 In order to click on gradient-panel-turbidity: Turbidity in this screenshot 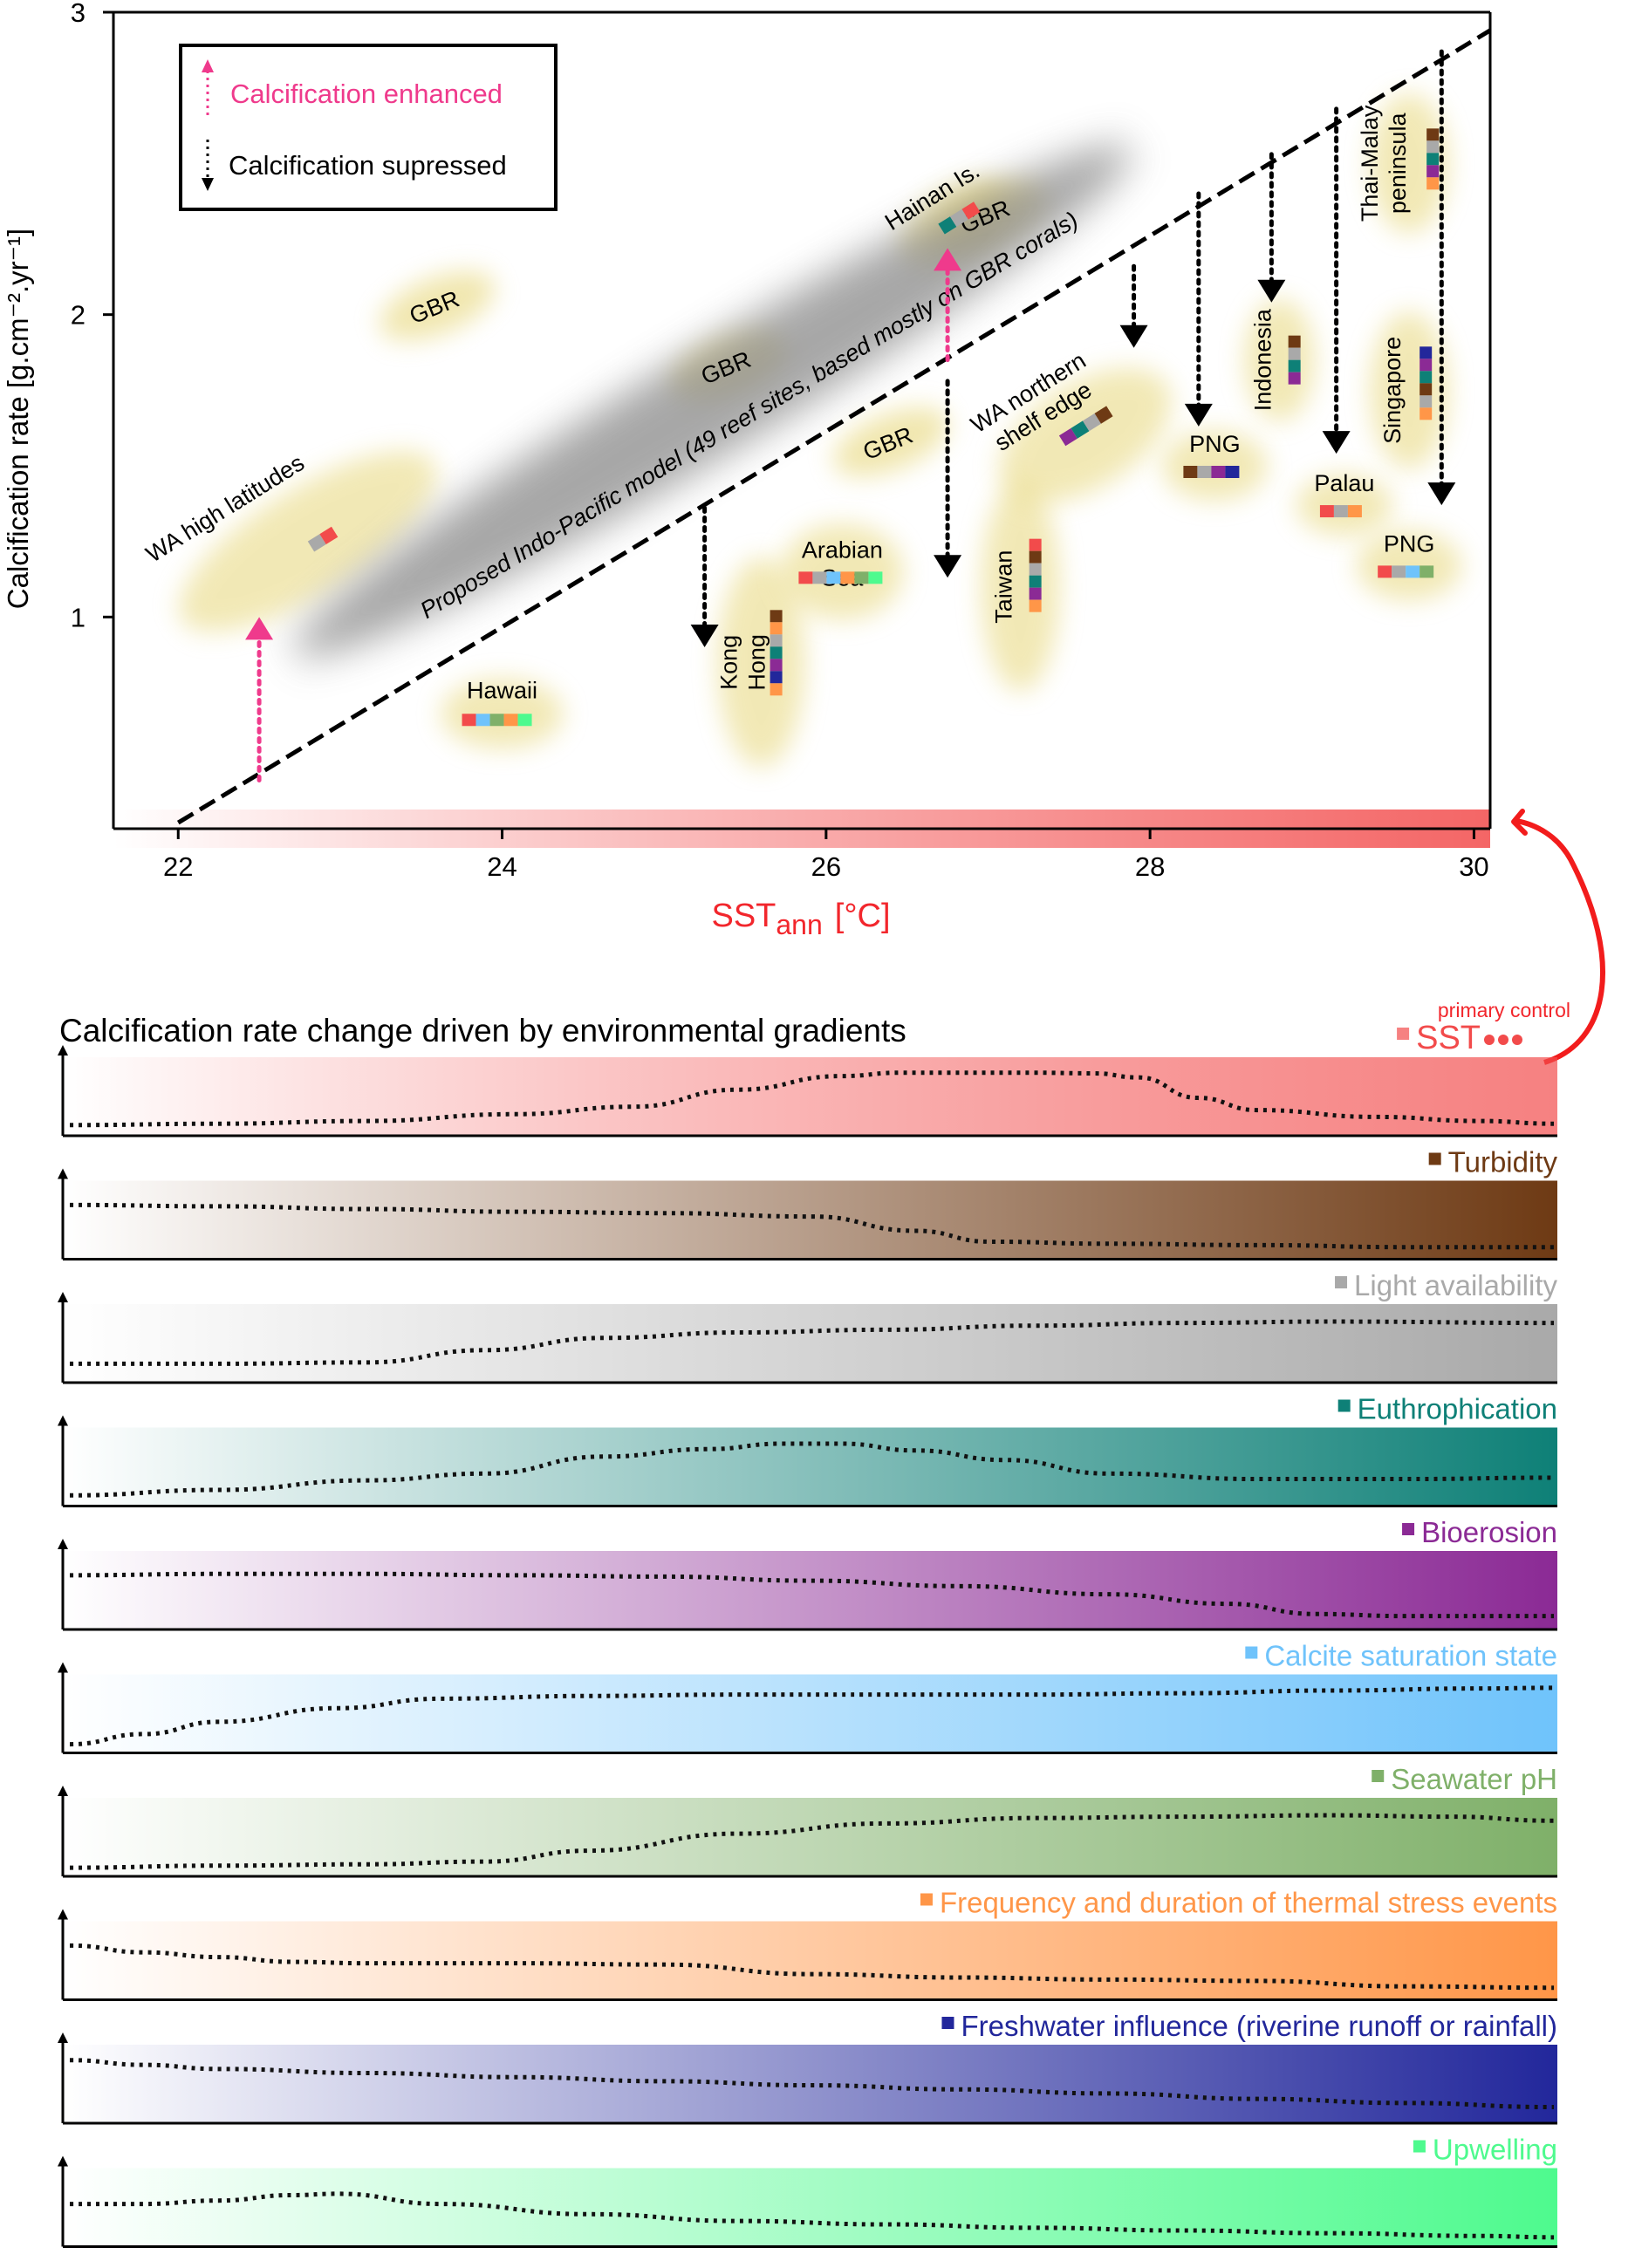, I will do `click(807, 1203)`.